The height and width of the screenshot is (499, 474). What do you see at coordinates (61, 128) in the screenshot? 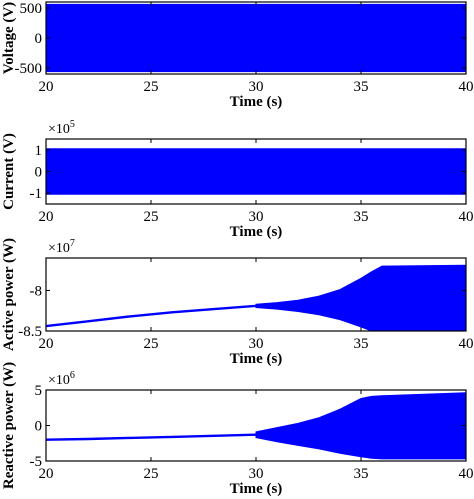
I see `axis-multiplier: ×10⁵` at bounding box center [61, 128].